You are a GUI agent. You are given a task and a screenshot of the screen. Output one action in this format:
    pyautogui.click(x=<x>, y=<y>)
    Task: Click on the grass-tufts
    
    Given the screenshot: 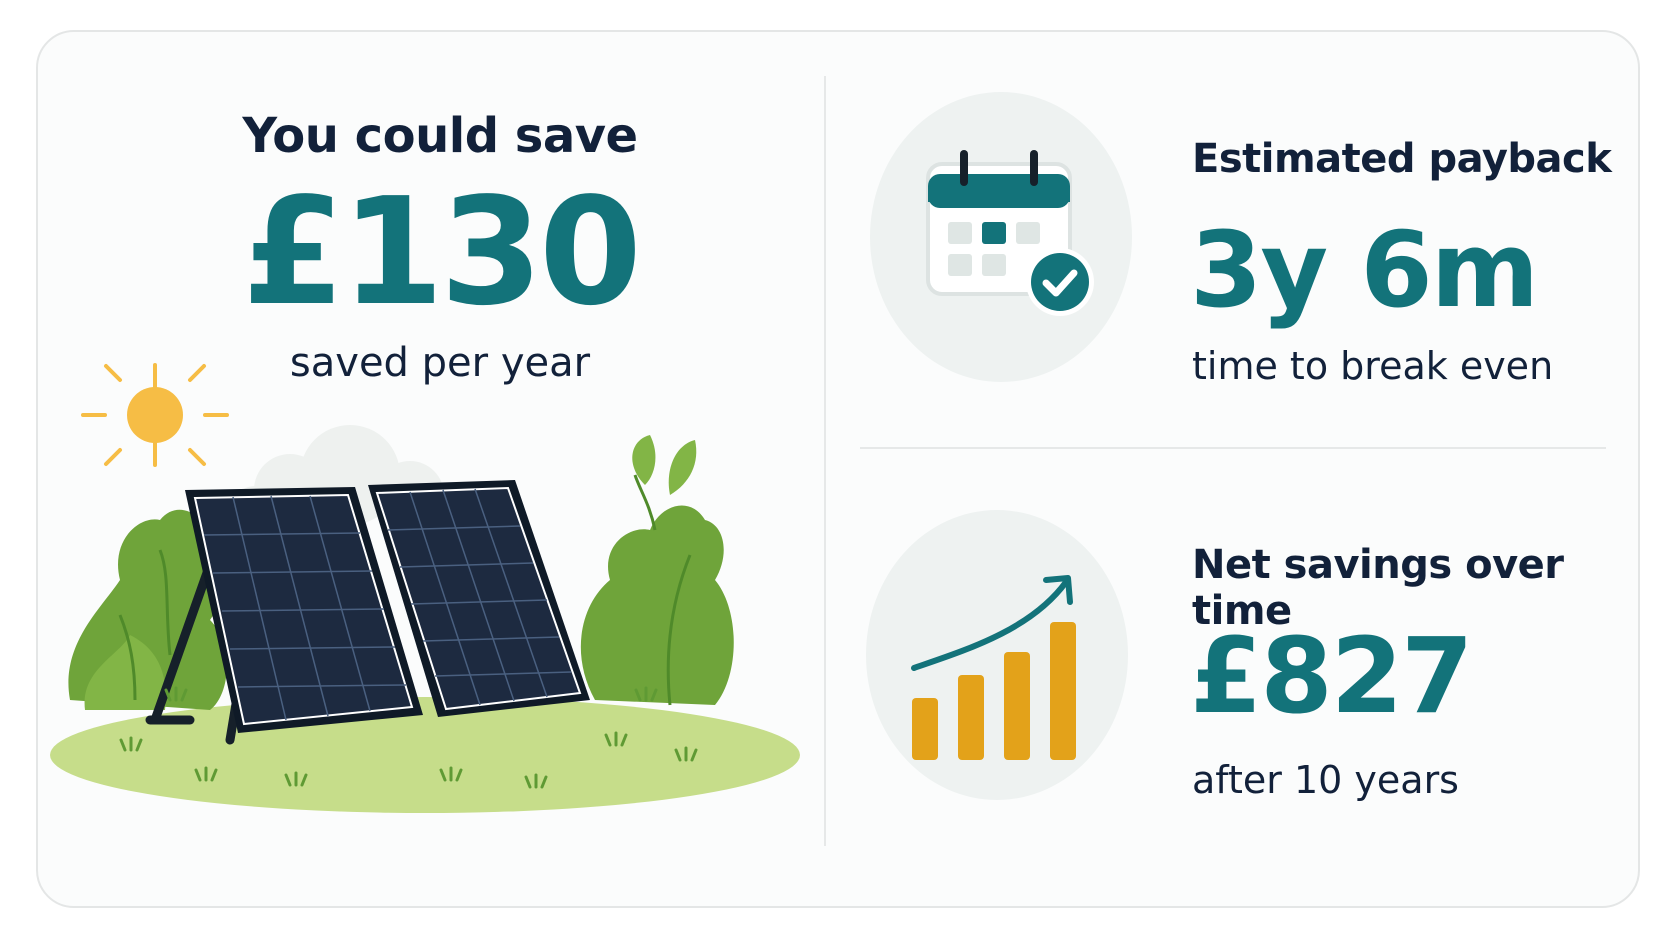 What is the action you would take?
    pyautogui.click(x=408, y=737)
    